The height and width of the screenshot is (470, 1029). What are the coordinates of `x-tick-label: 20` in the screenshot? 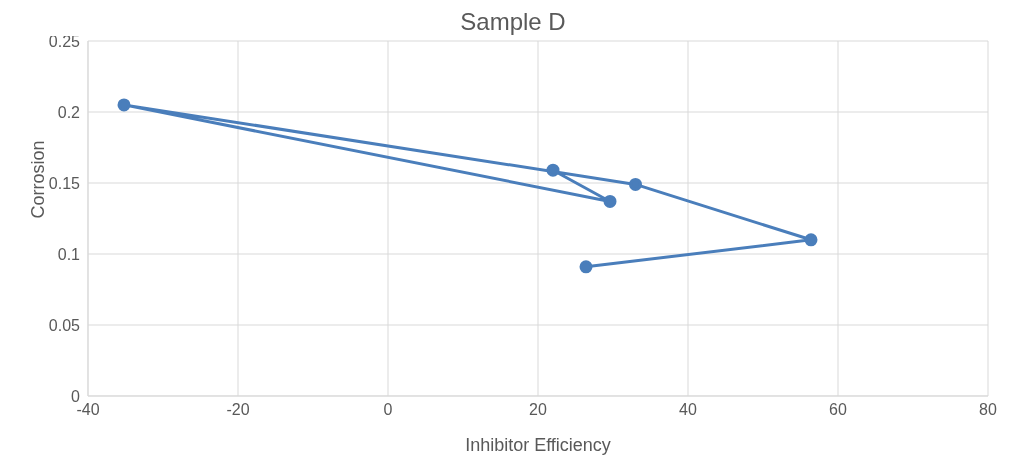 It's located at (538, 410).